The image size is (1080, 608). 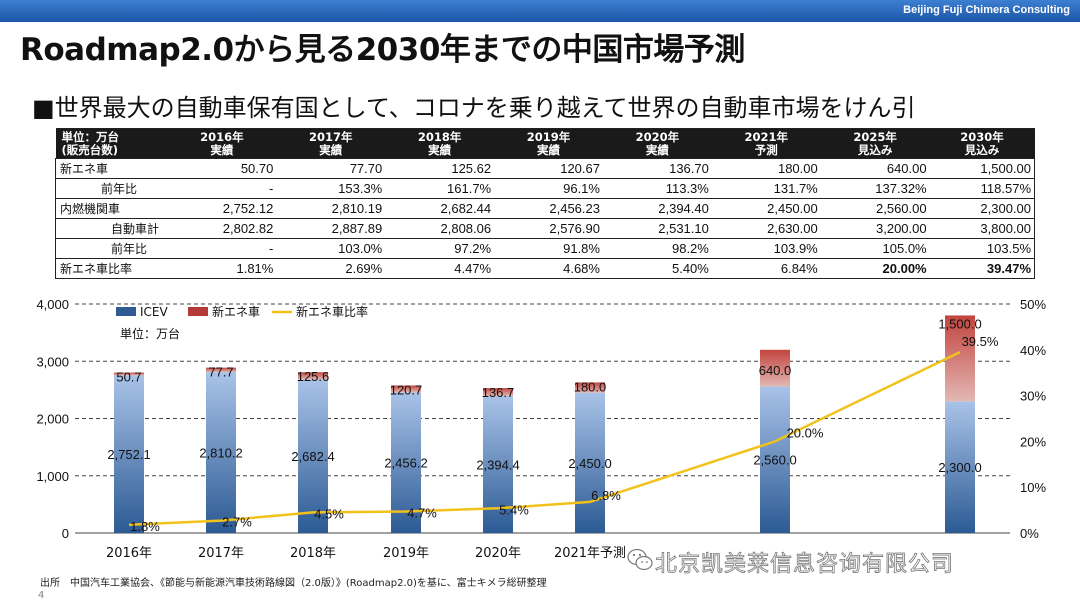 What do you see at coordinates (221, 553) in the screenshot?
I see `x-tick-label: 2017年` at bounding box center [221, 553].